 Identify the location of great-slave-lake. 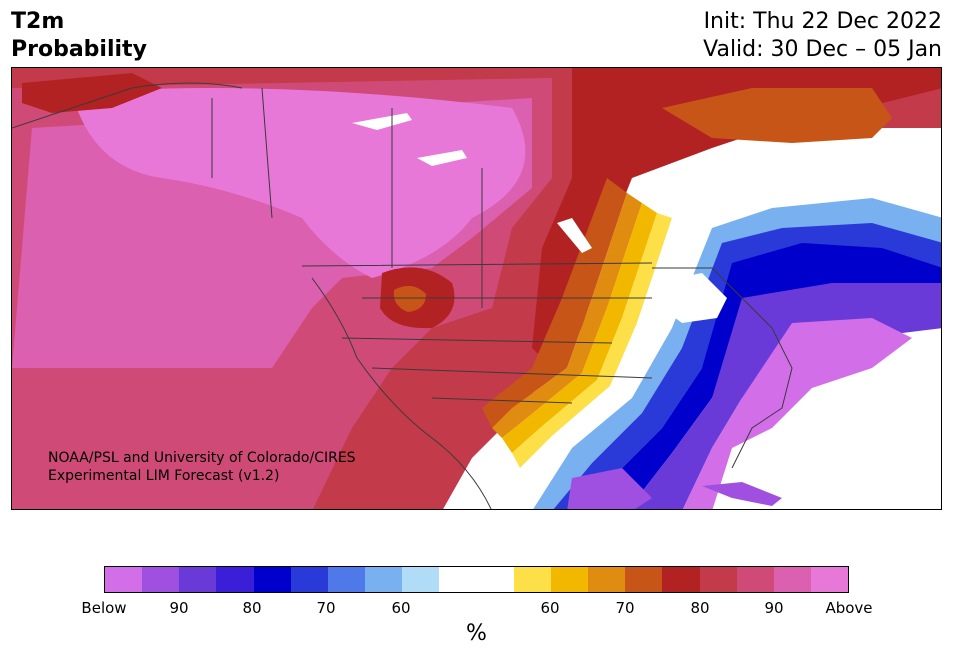
(382, 121).